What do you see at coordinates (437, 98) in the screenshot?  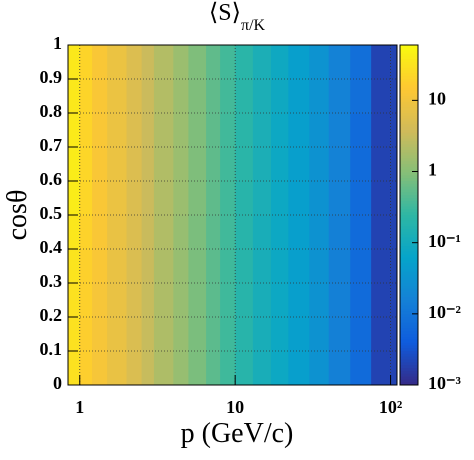 I see `colorbar-tick-label: 10` at bounding box center [437, 98].